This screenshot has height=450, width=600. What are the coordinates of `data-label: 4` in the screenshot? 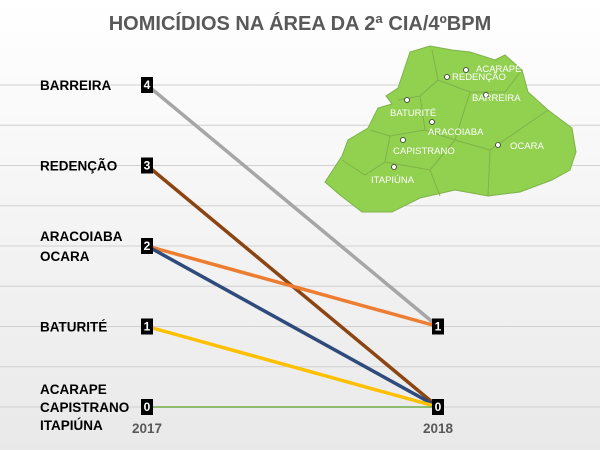 It's located at (147, 85).